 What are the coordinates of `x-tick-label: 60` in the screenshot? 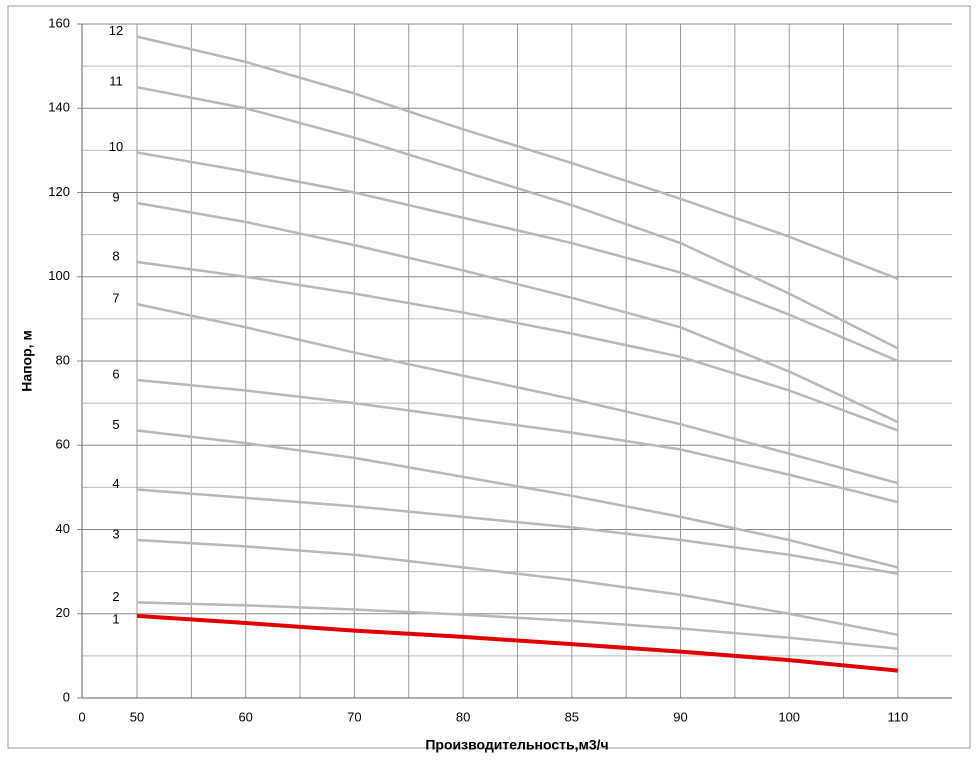 It's located at (245, 716).